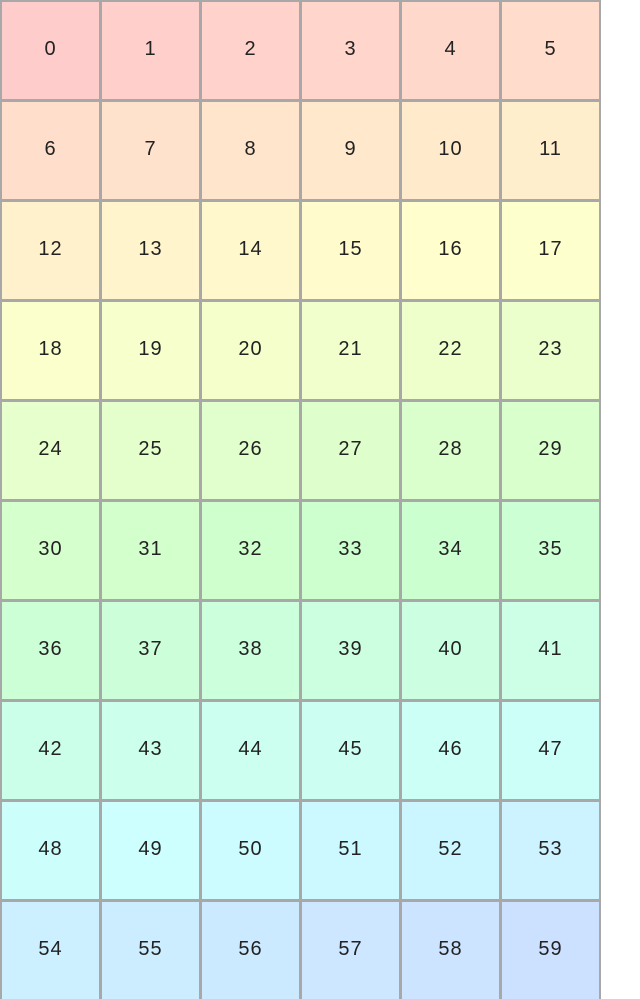 Image resolution: width=640 pixels, height=999 pixels. What do you see at coordinates (150, 150) in the screenshot?
I see `grid-cell: 7` at bounding box center [150, 150].